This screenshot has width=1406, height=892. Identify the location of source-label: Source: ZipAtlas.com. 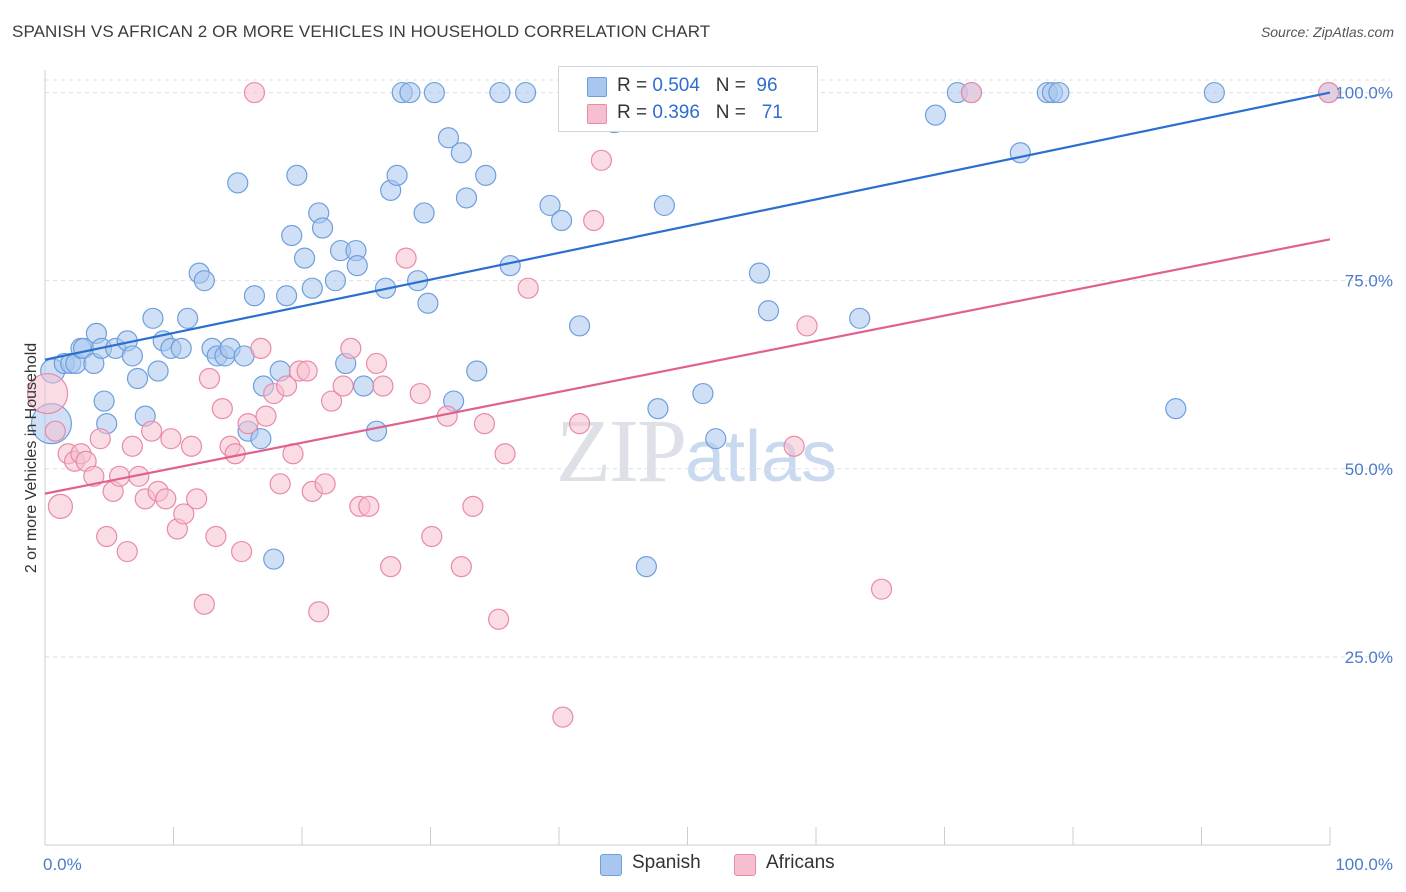
(1327, 32).